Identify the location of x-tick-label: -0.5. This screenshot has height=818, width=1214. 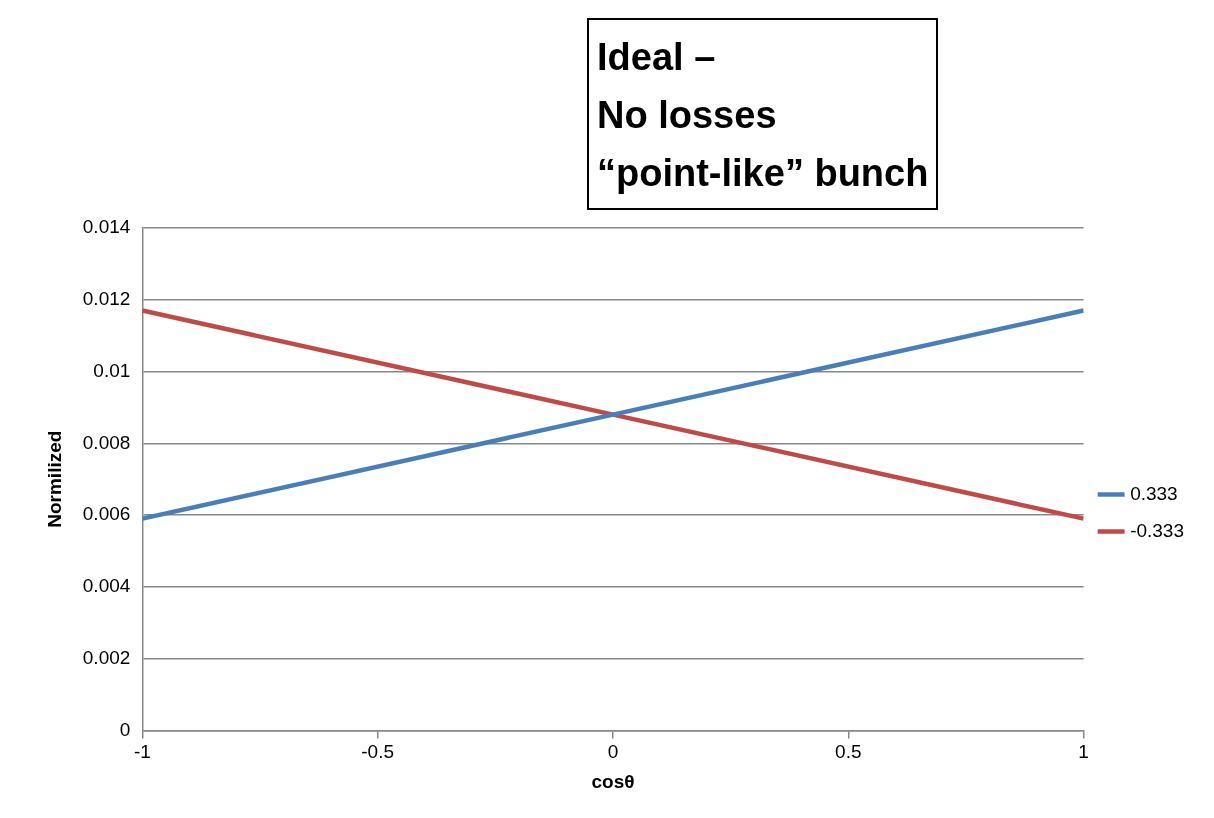
(378, 752).